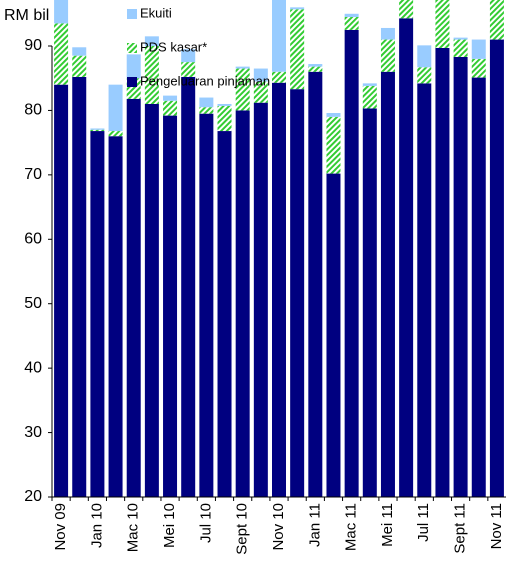  Describe the element at coordinates (169, 525) in the screenshot. I see `x-tick-label: Mei 10` at that location.